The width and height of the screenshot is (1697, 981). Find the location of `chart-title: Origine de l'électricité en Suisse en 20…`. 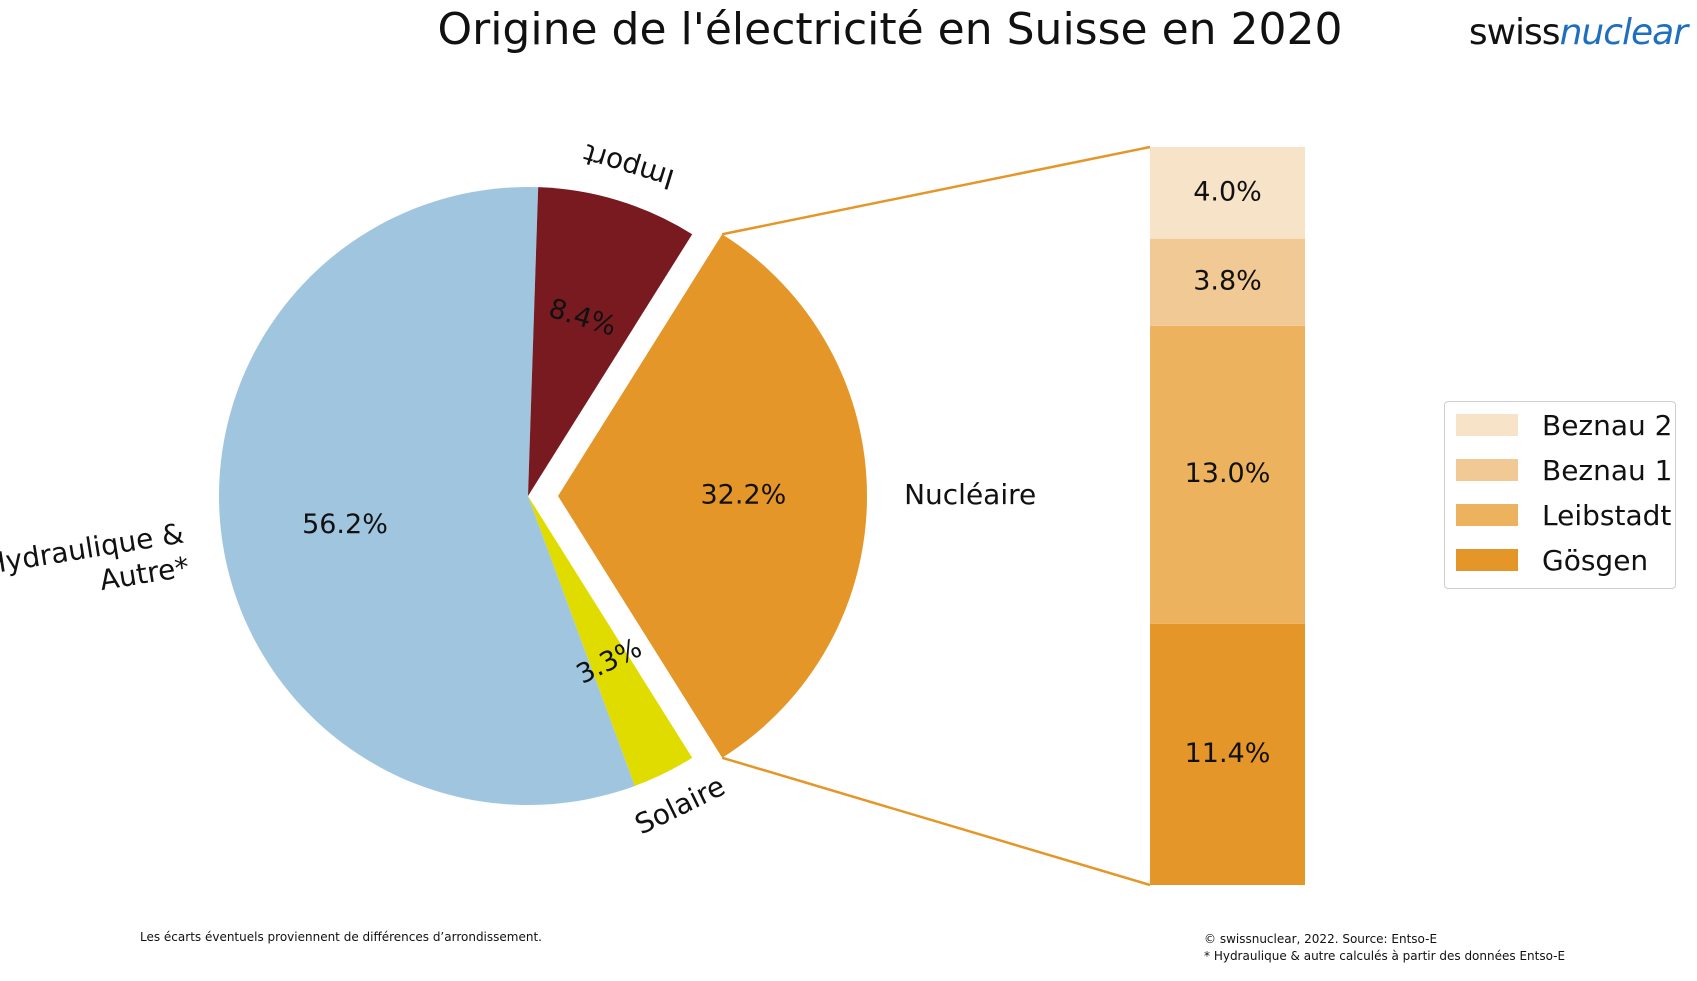

chart-title: Origine de l'électricité en Suisse en 20… is located at coordinates (890, 29).